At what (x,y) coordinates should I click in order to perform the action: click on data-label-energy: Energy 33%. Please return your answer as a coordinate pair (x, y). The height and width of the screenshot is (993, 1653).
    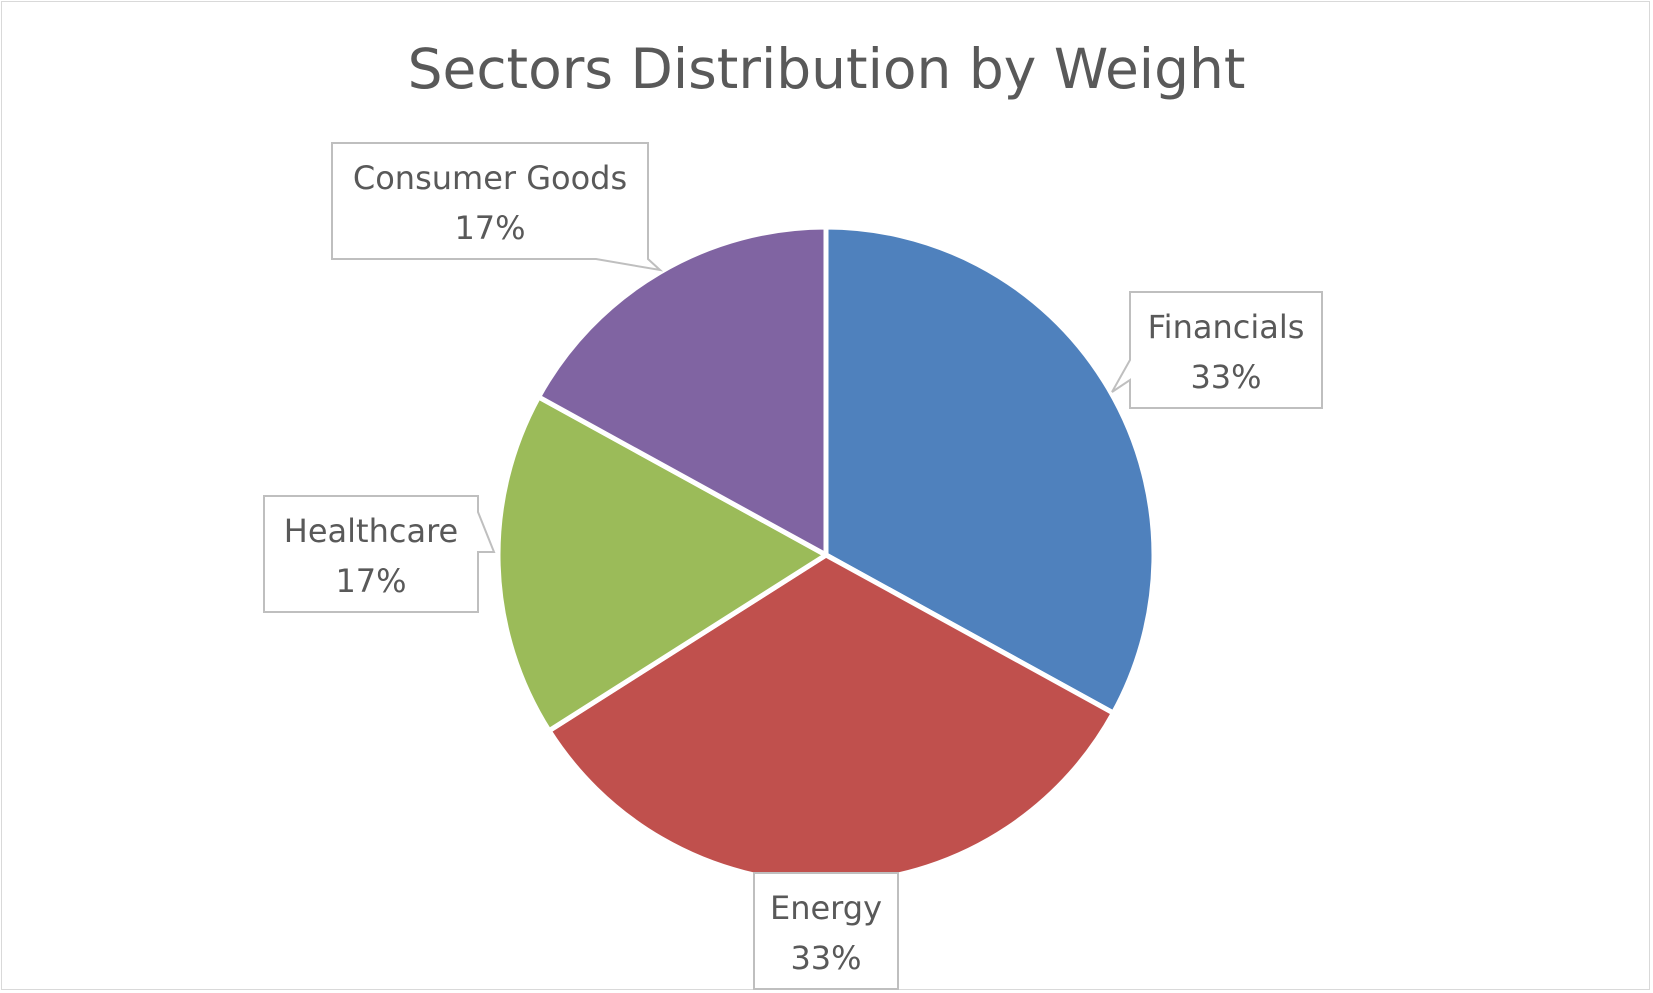
    Looking at the image, I should click on (826, 931).